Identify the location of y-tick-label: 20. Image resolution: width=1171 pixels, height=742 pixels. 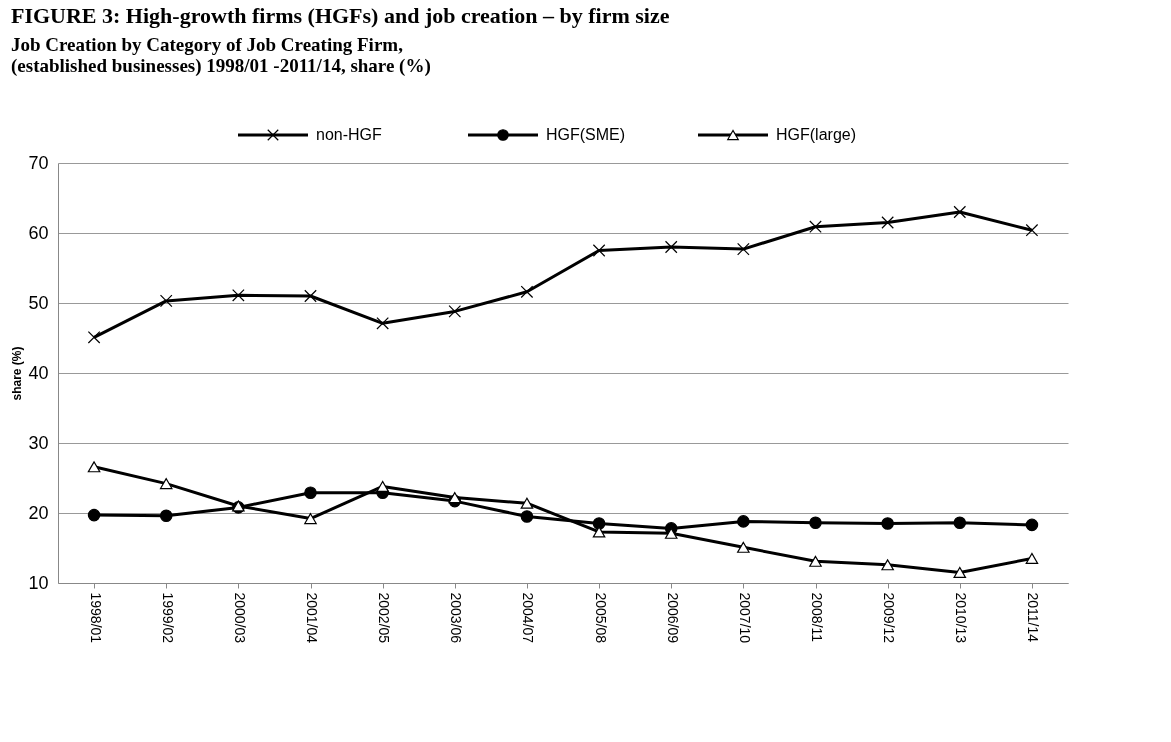
(38, 512).